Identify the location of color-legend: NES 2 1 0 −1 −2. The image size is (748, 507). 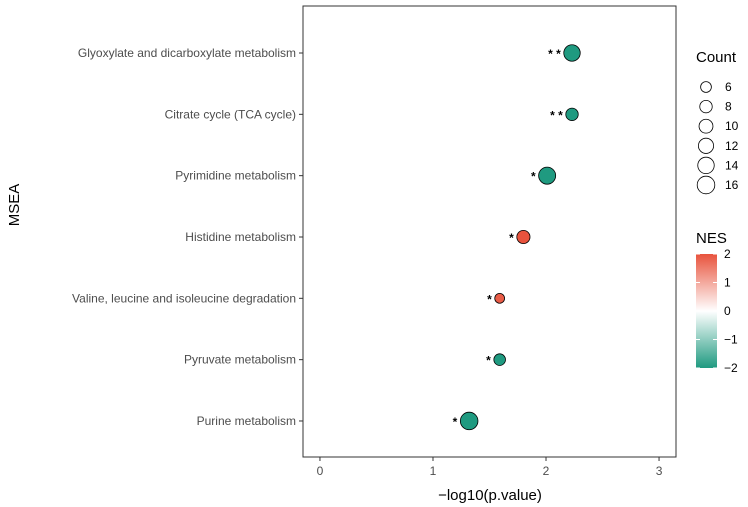
(717, 302).